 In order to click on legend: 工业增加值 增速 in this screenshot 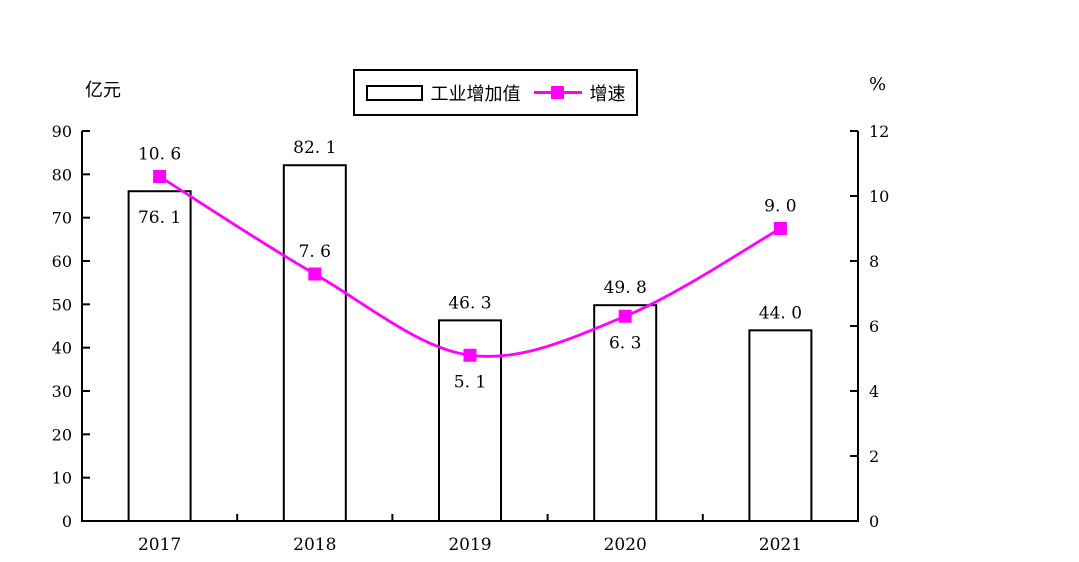, I will do `click(495, 92)`.